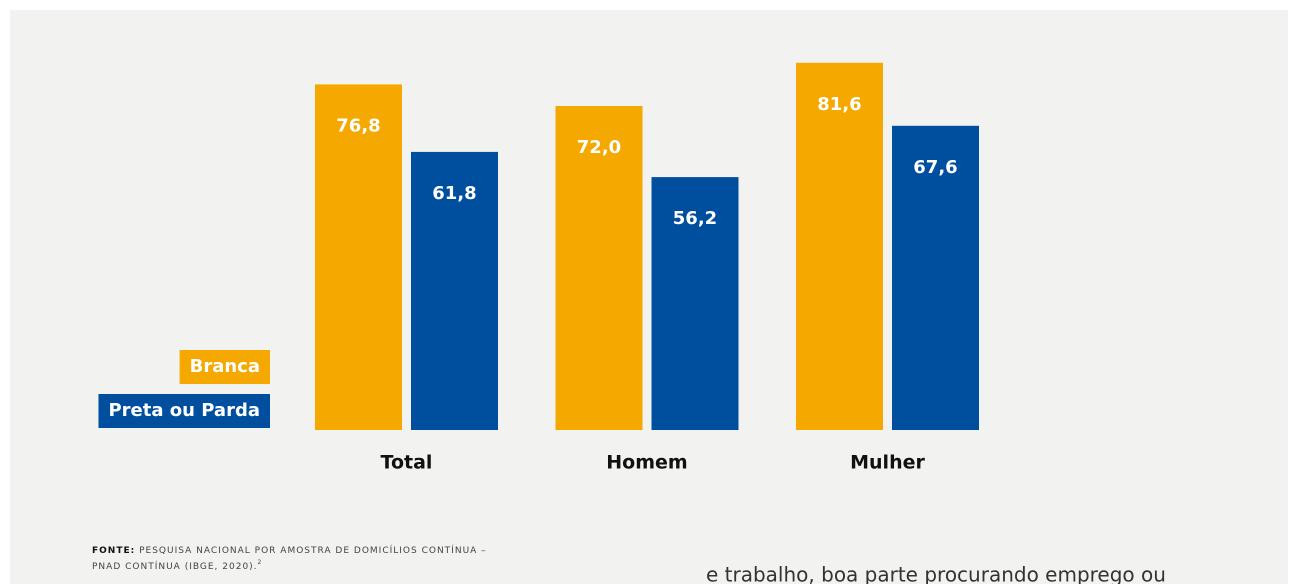 The width and height of the screenshot is (1292, 584). What do you see at coordinates (358, 125) in the screenshot?
I see `value-label: 76,8` at bounding box center [358, 125].